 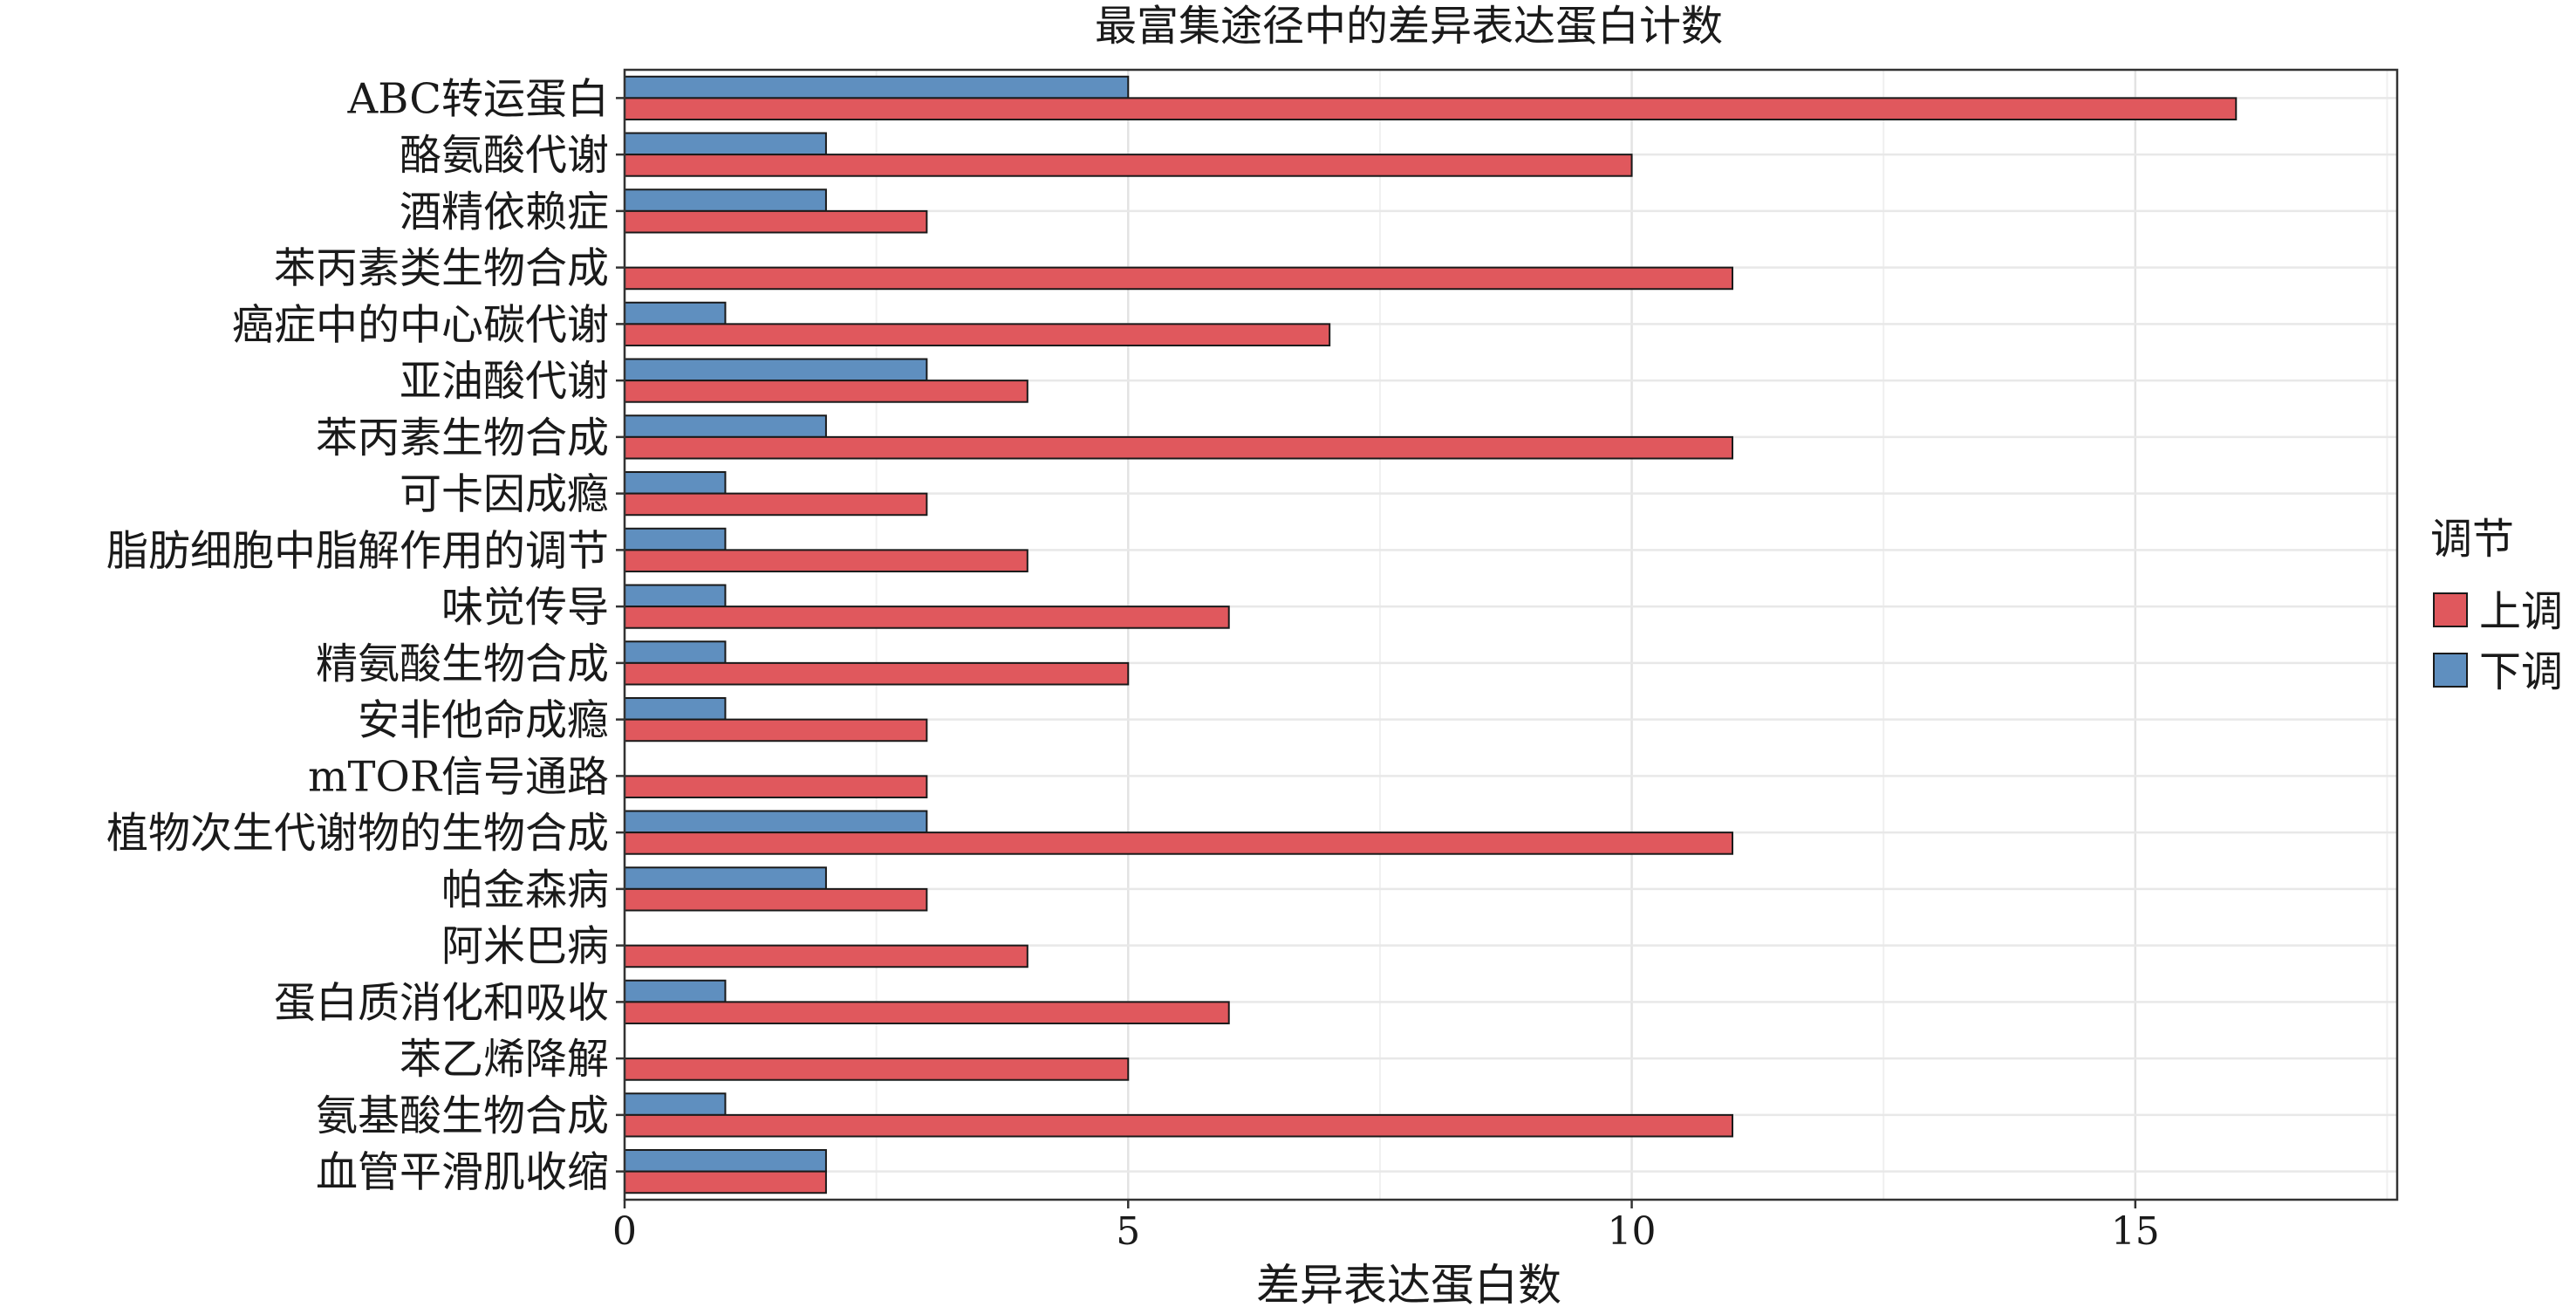 I want to click on category-label: 氨基酸生物合成, so click(x=462, y=1116).